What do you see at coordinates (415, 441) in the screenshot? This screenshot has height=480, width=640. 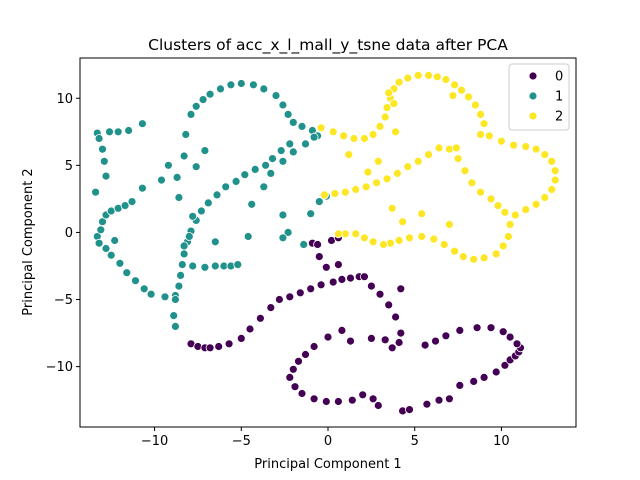 I see `x-tick-label: 5` at bounding box center [415, 441].